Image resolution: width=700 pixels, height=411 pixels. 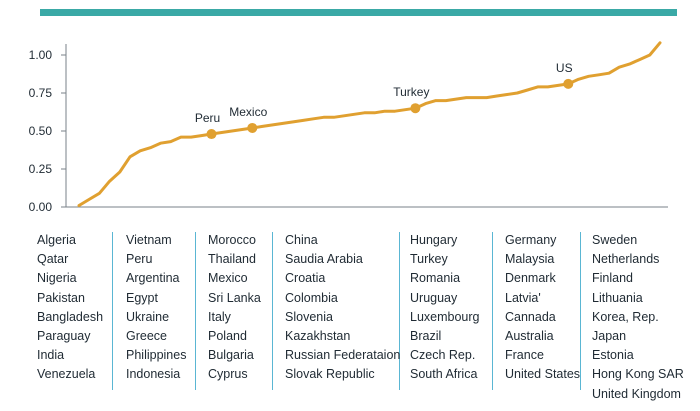 I want to click on country-name: Denmark, so click(x=530, y=278).